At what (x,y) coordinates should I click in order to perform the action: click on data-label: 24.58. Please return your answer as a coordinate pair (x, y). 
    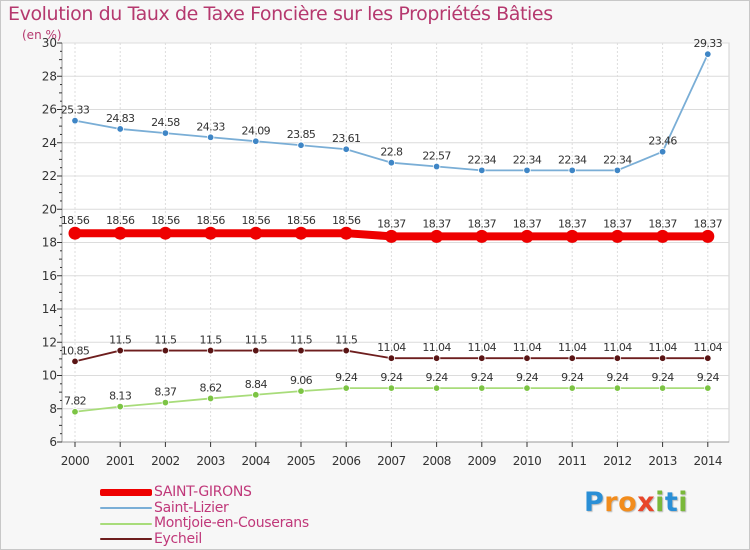
    Looking at the image, I should click on (165, 122).